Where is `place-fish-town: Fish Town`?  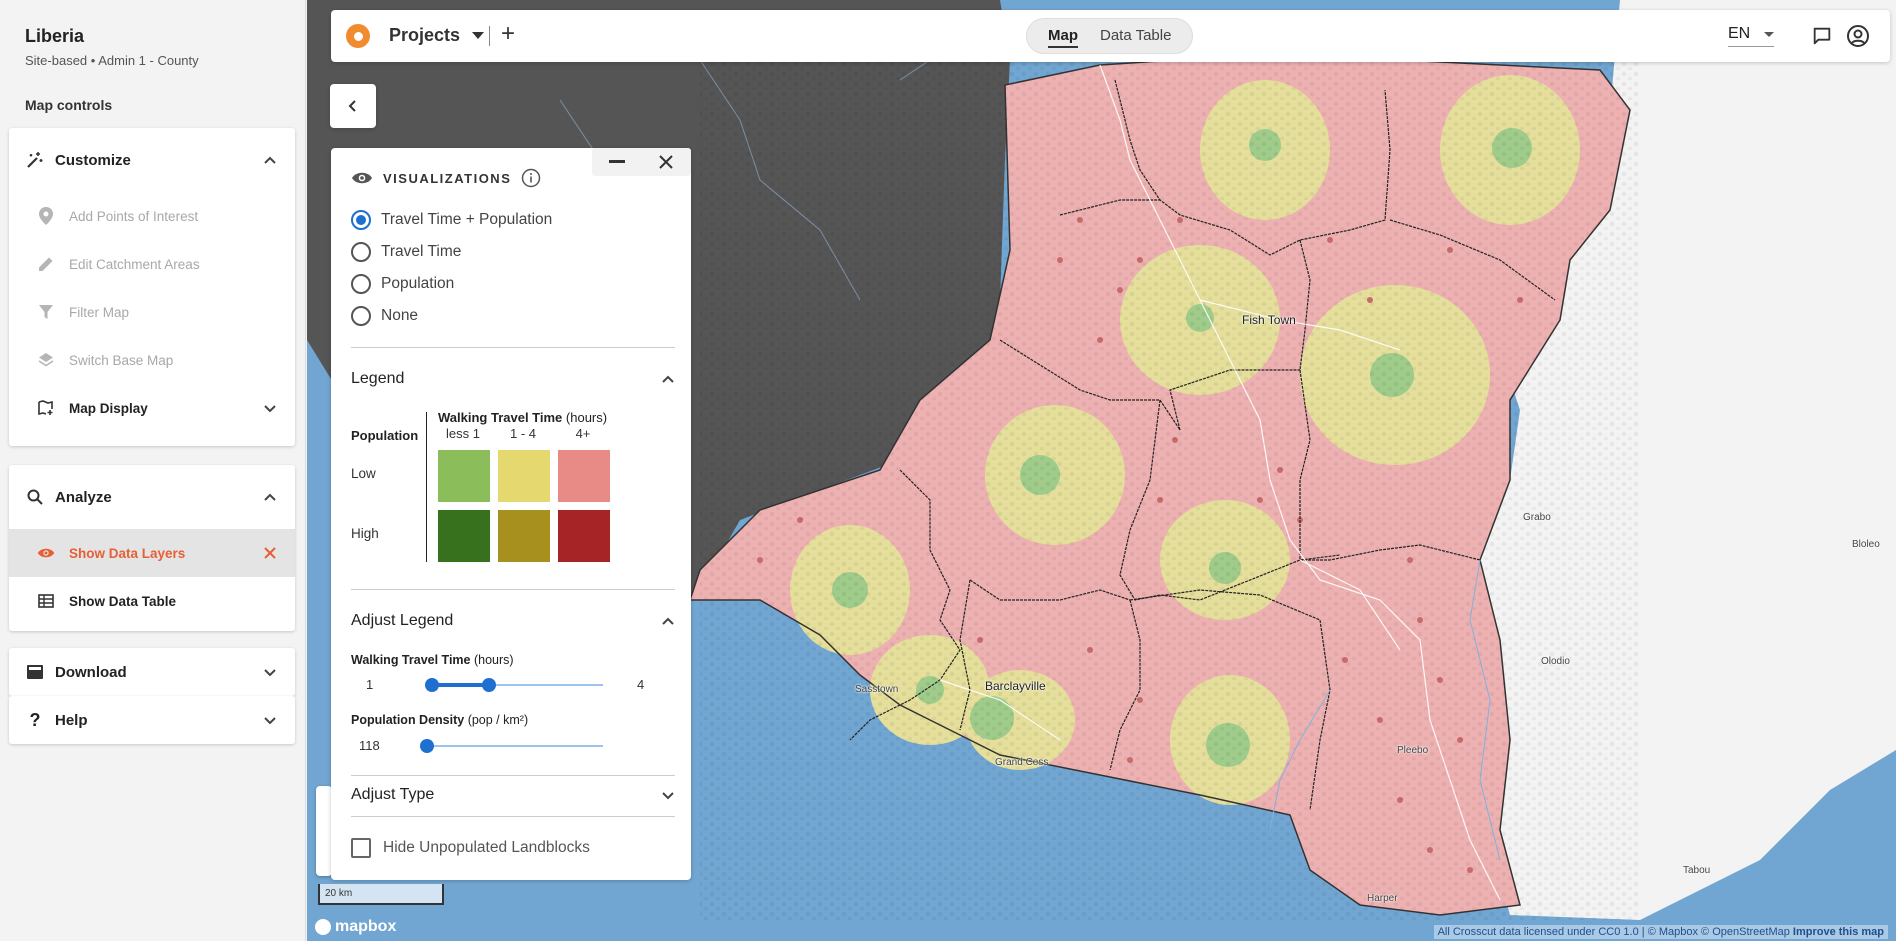
place-fish-town: Fish Town is located at coordinates (1269, 320).